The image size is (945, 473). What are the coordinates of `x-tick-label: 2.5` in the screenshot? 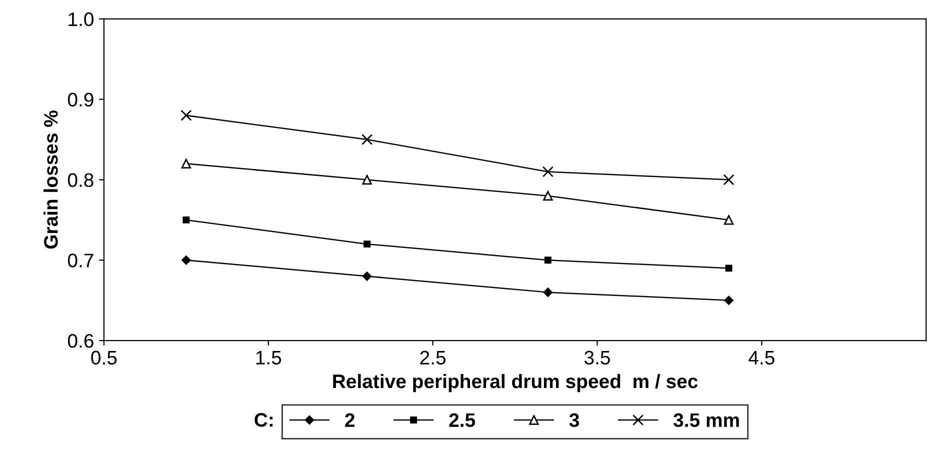 It's located at (433, 357).